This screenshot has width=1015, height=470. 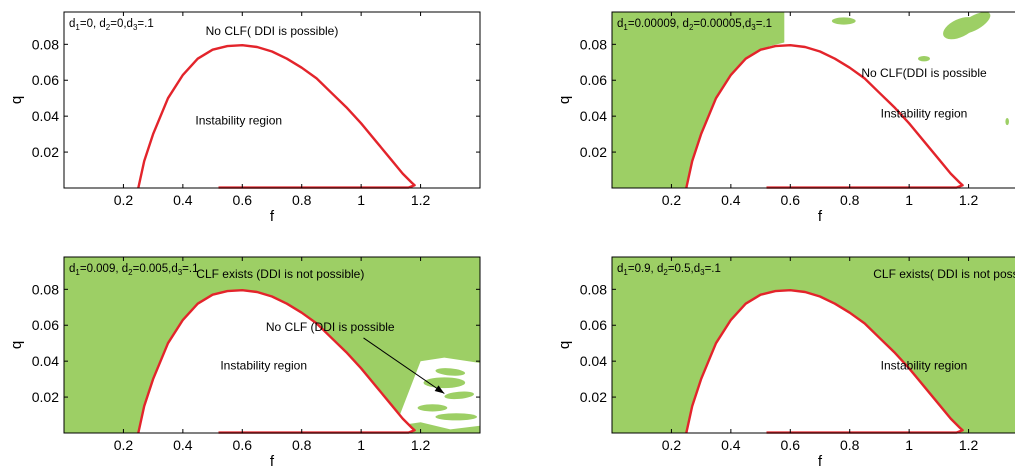 What do you see at coordinates (669, 270) in the screenshot?
I see `parameter-label: d1=0.9, d2=0.5,d3=.1` at bounding box center [669, 270].